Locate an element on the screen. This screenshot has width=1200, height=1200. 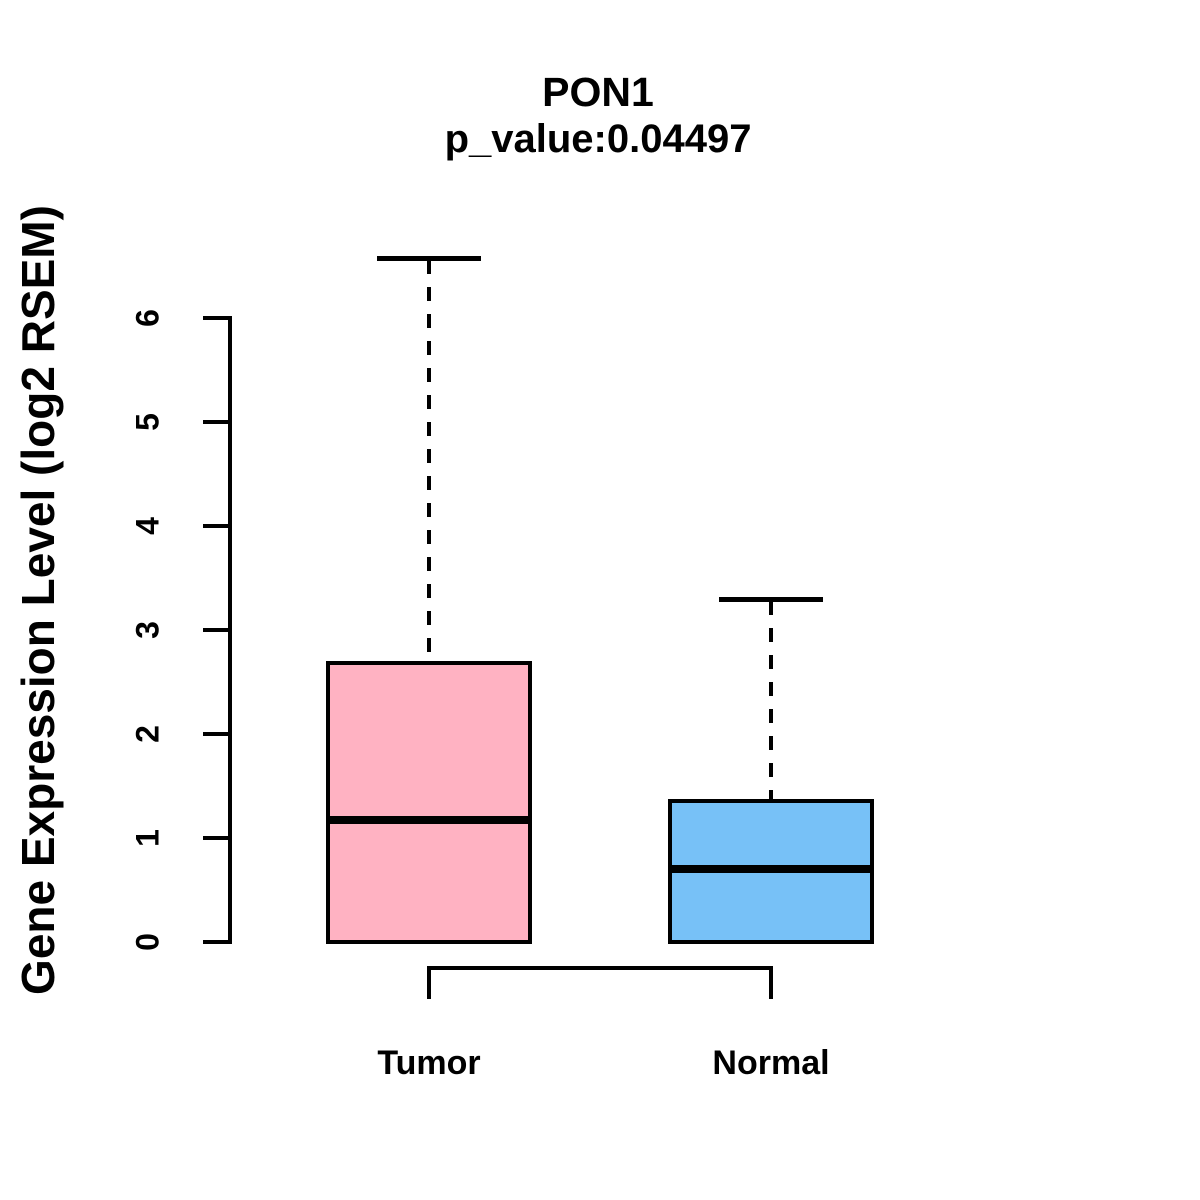
whisker-cap-tumor is located at coordinates (429, 258).